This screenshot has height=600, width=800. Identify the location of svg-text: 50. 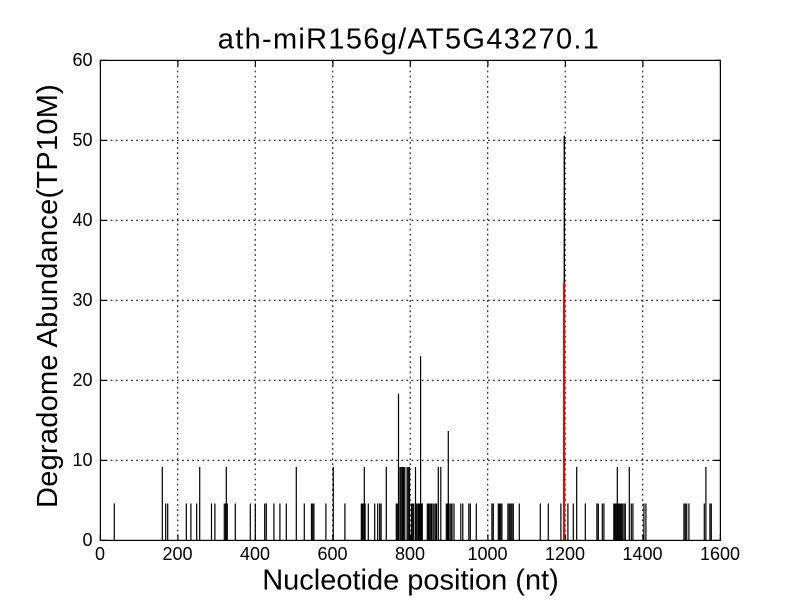
(82, 140).